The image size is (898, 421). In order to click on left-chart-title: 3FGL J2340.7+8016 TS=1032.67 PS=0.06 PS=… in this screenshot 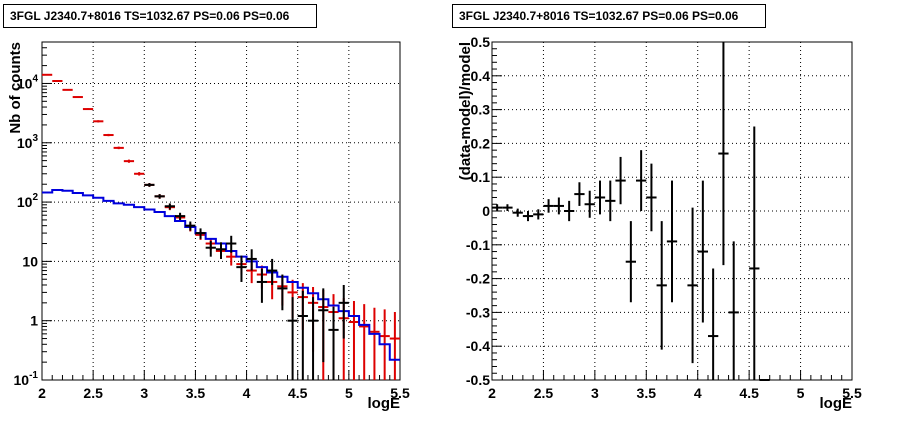, I will do `click(160, 16)`.